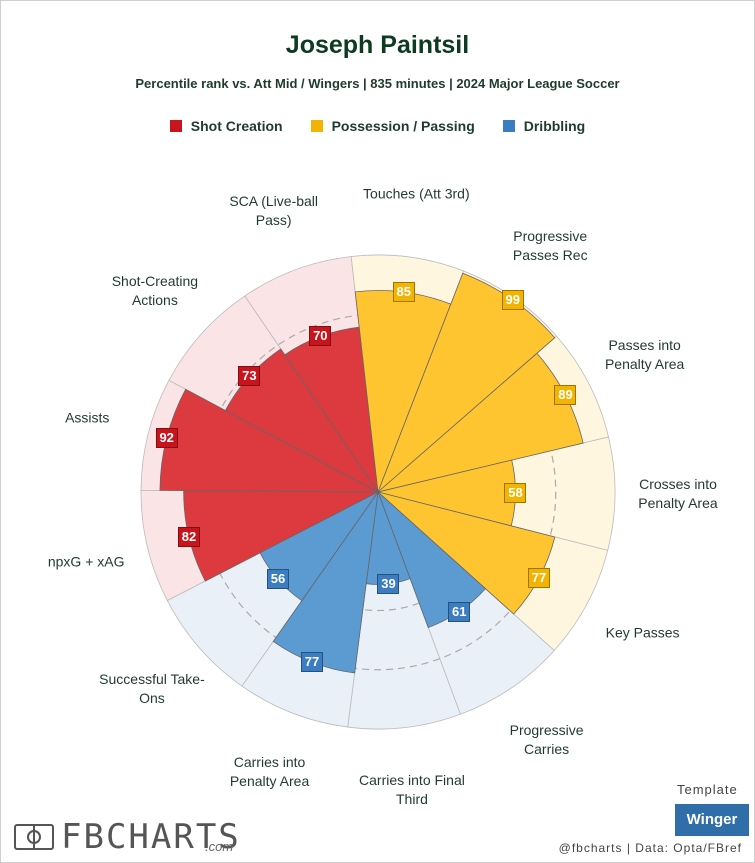 The height and width of the screenshot is (863, 755). What do you see at coordinates (188, 537) in the screenshot?
I see `value-label: 82` at bounding box center [188, 537].